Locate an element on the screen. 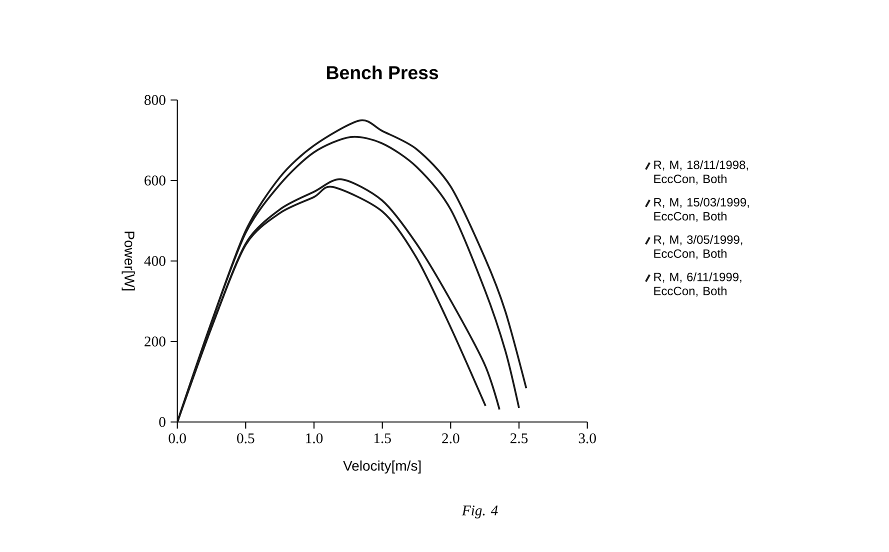 Image resolution: width=889 pixels, height=552 pixels. y-tick-label: 600 is located at coordinates (155, 181).